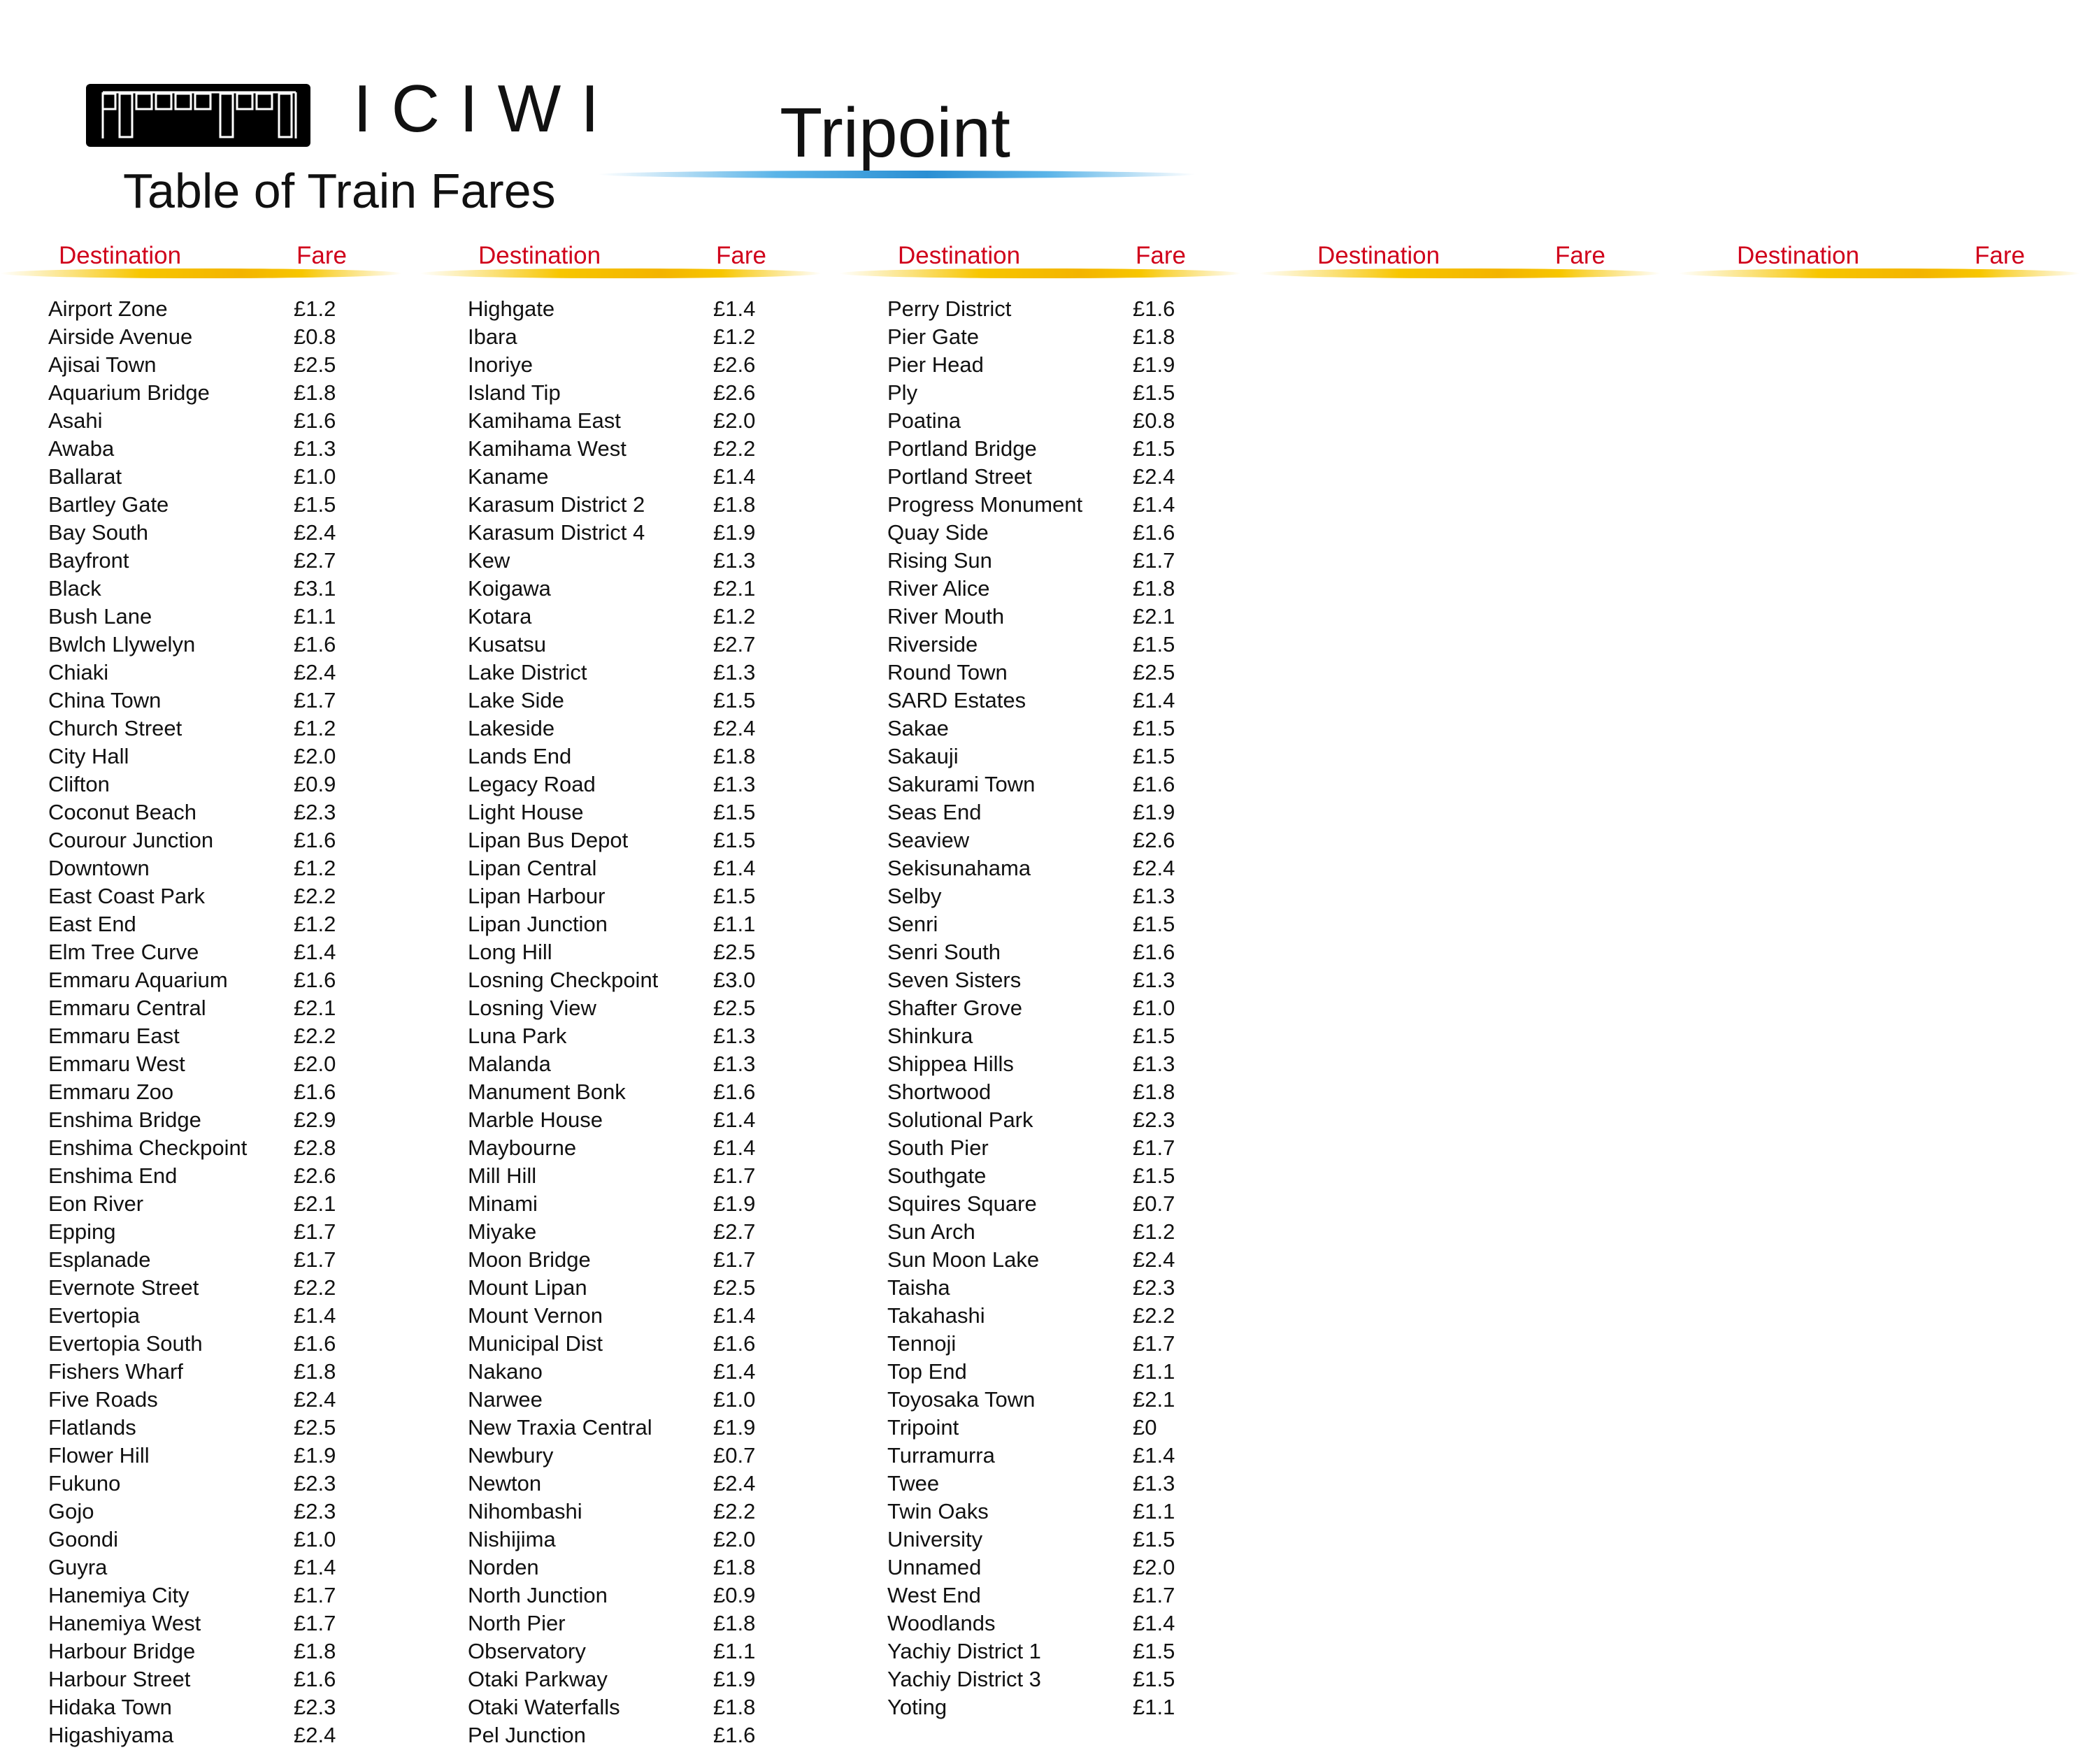 Image resolution: width=2083 pixels, height=1764 pixels. What do you see at coordinates (629, 1707) in the screenshot?
I see `fare-row: Otaki Waterfalls £1.8` at bounding box center [629, 1707].